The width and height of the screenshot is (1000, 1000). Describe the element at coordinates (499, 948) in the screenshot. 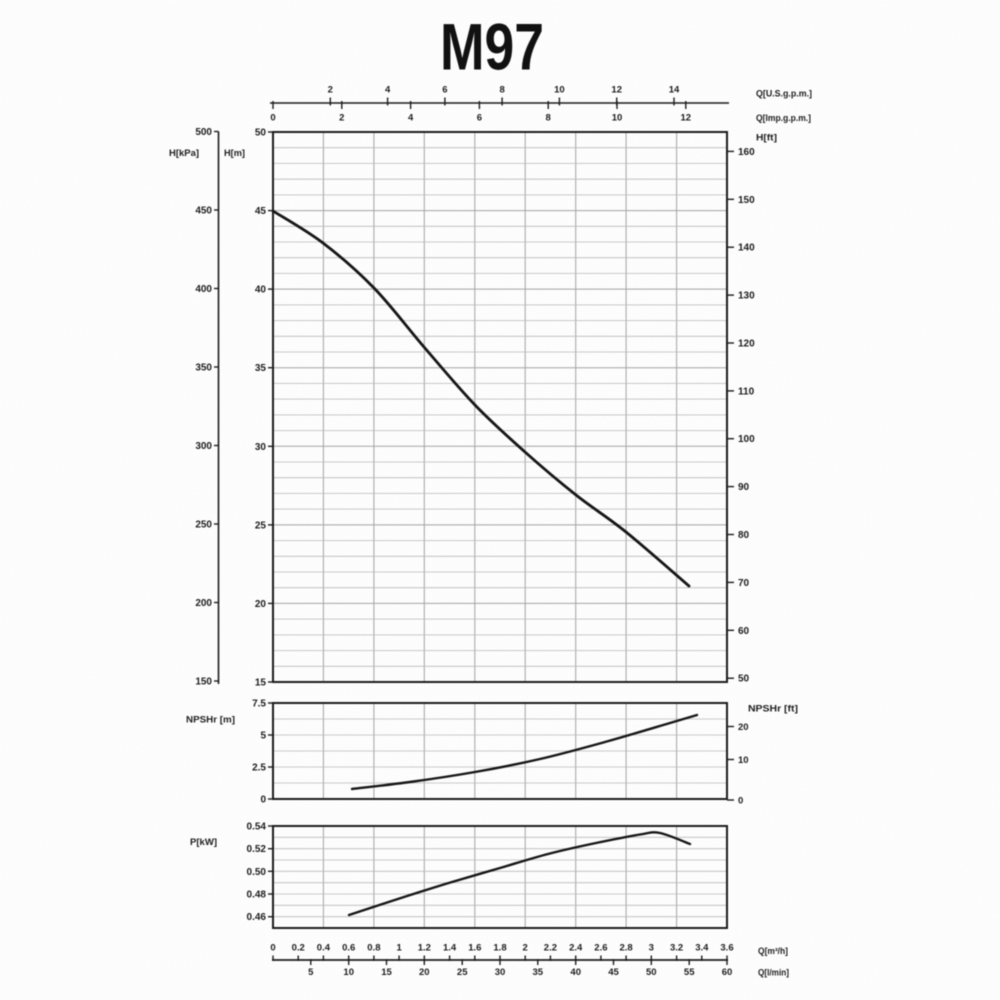

I see `svg-text: 1.8` at that location.